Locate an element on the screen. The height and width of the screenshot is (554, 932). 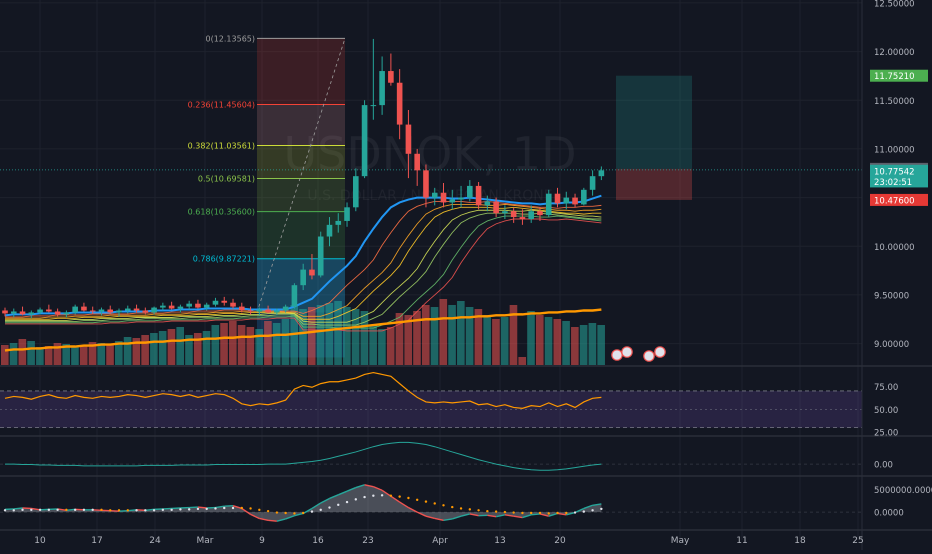
rsi-tick-label: 50.00 is located at coordinates (886, 411).